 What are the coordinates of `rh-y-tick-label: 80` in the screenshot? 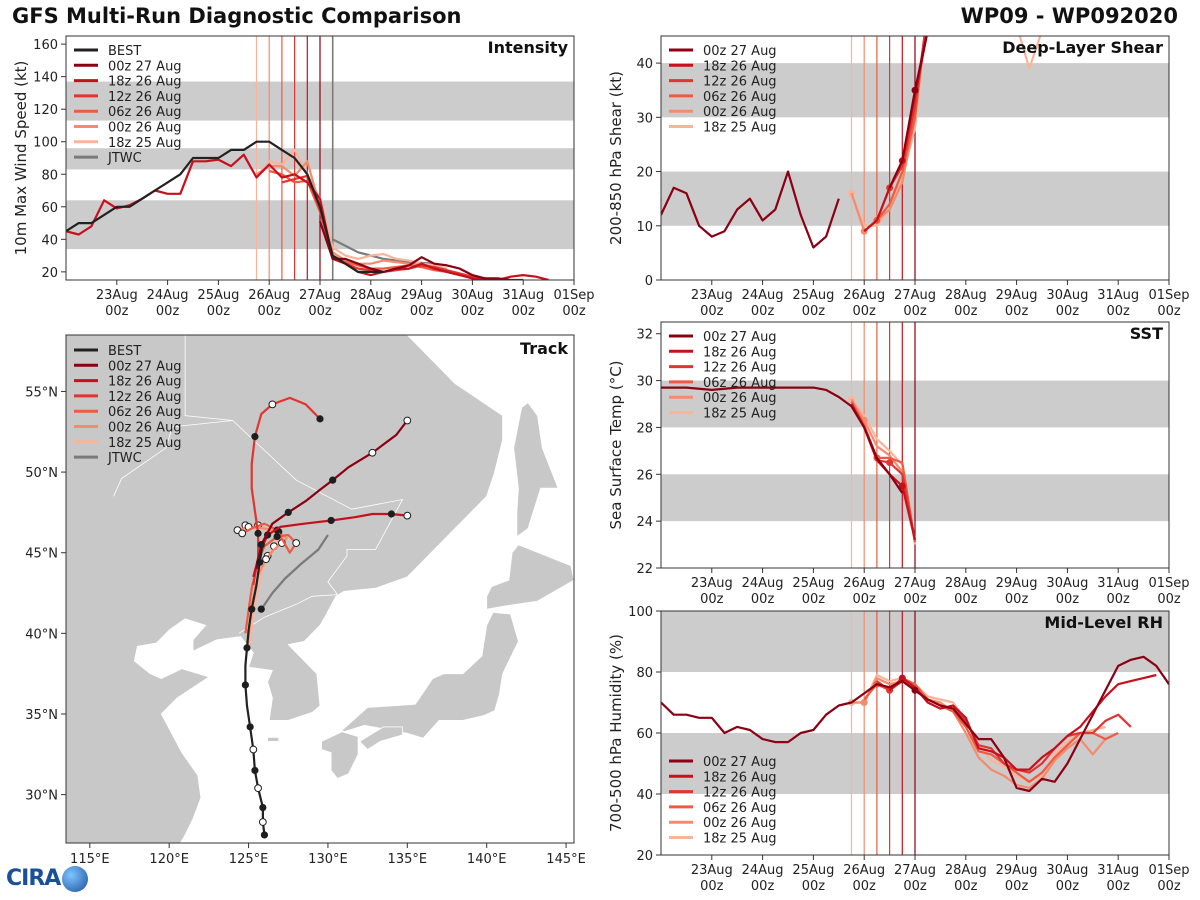 It's located at (644, 673).